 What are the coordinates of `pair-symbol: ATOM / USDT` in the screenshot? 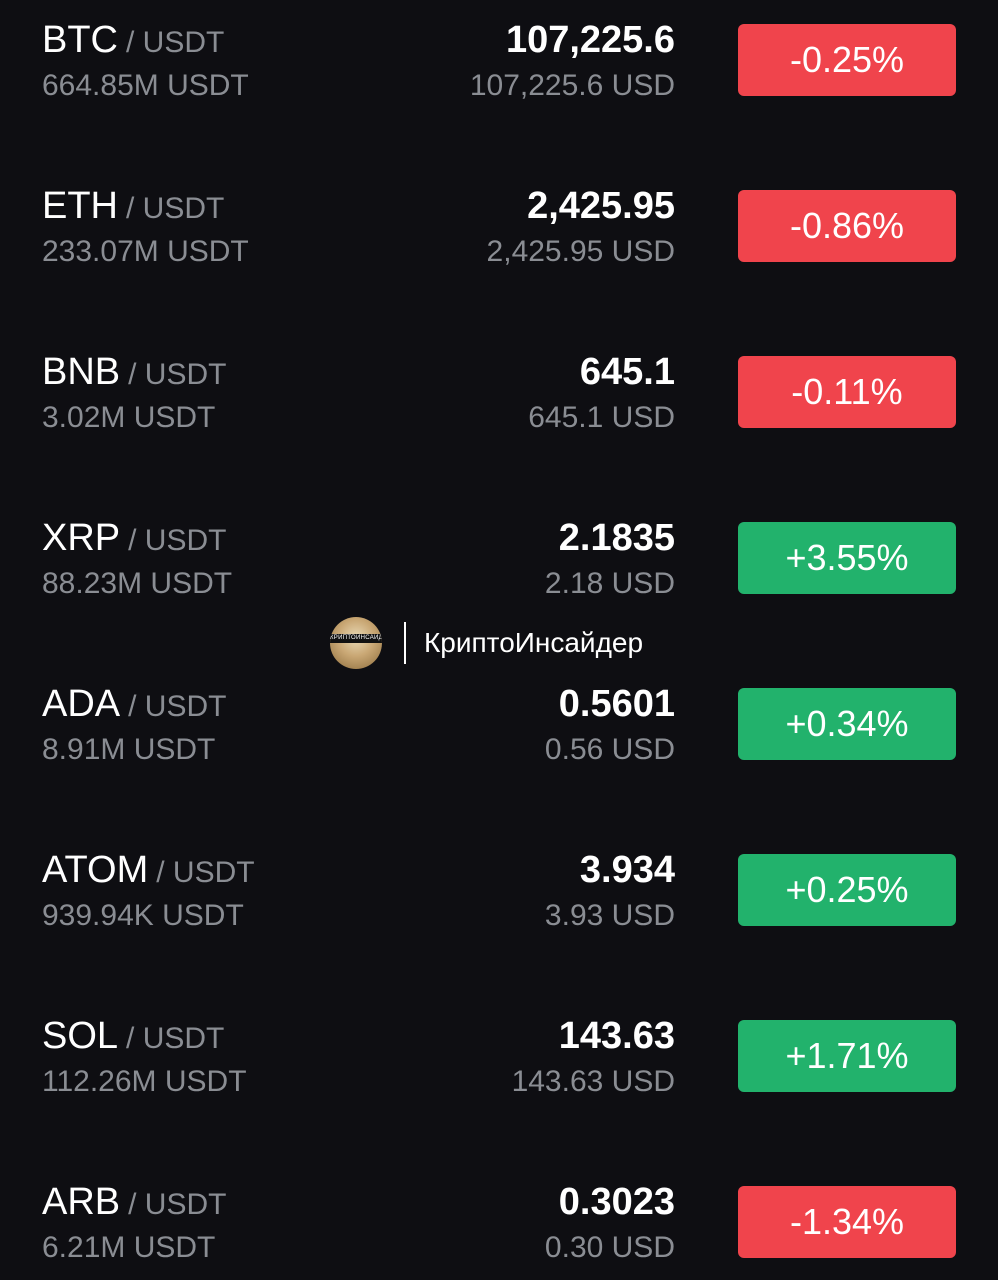 It's located at (148, 874).